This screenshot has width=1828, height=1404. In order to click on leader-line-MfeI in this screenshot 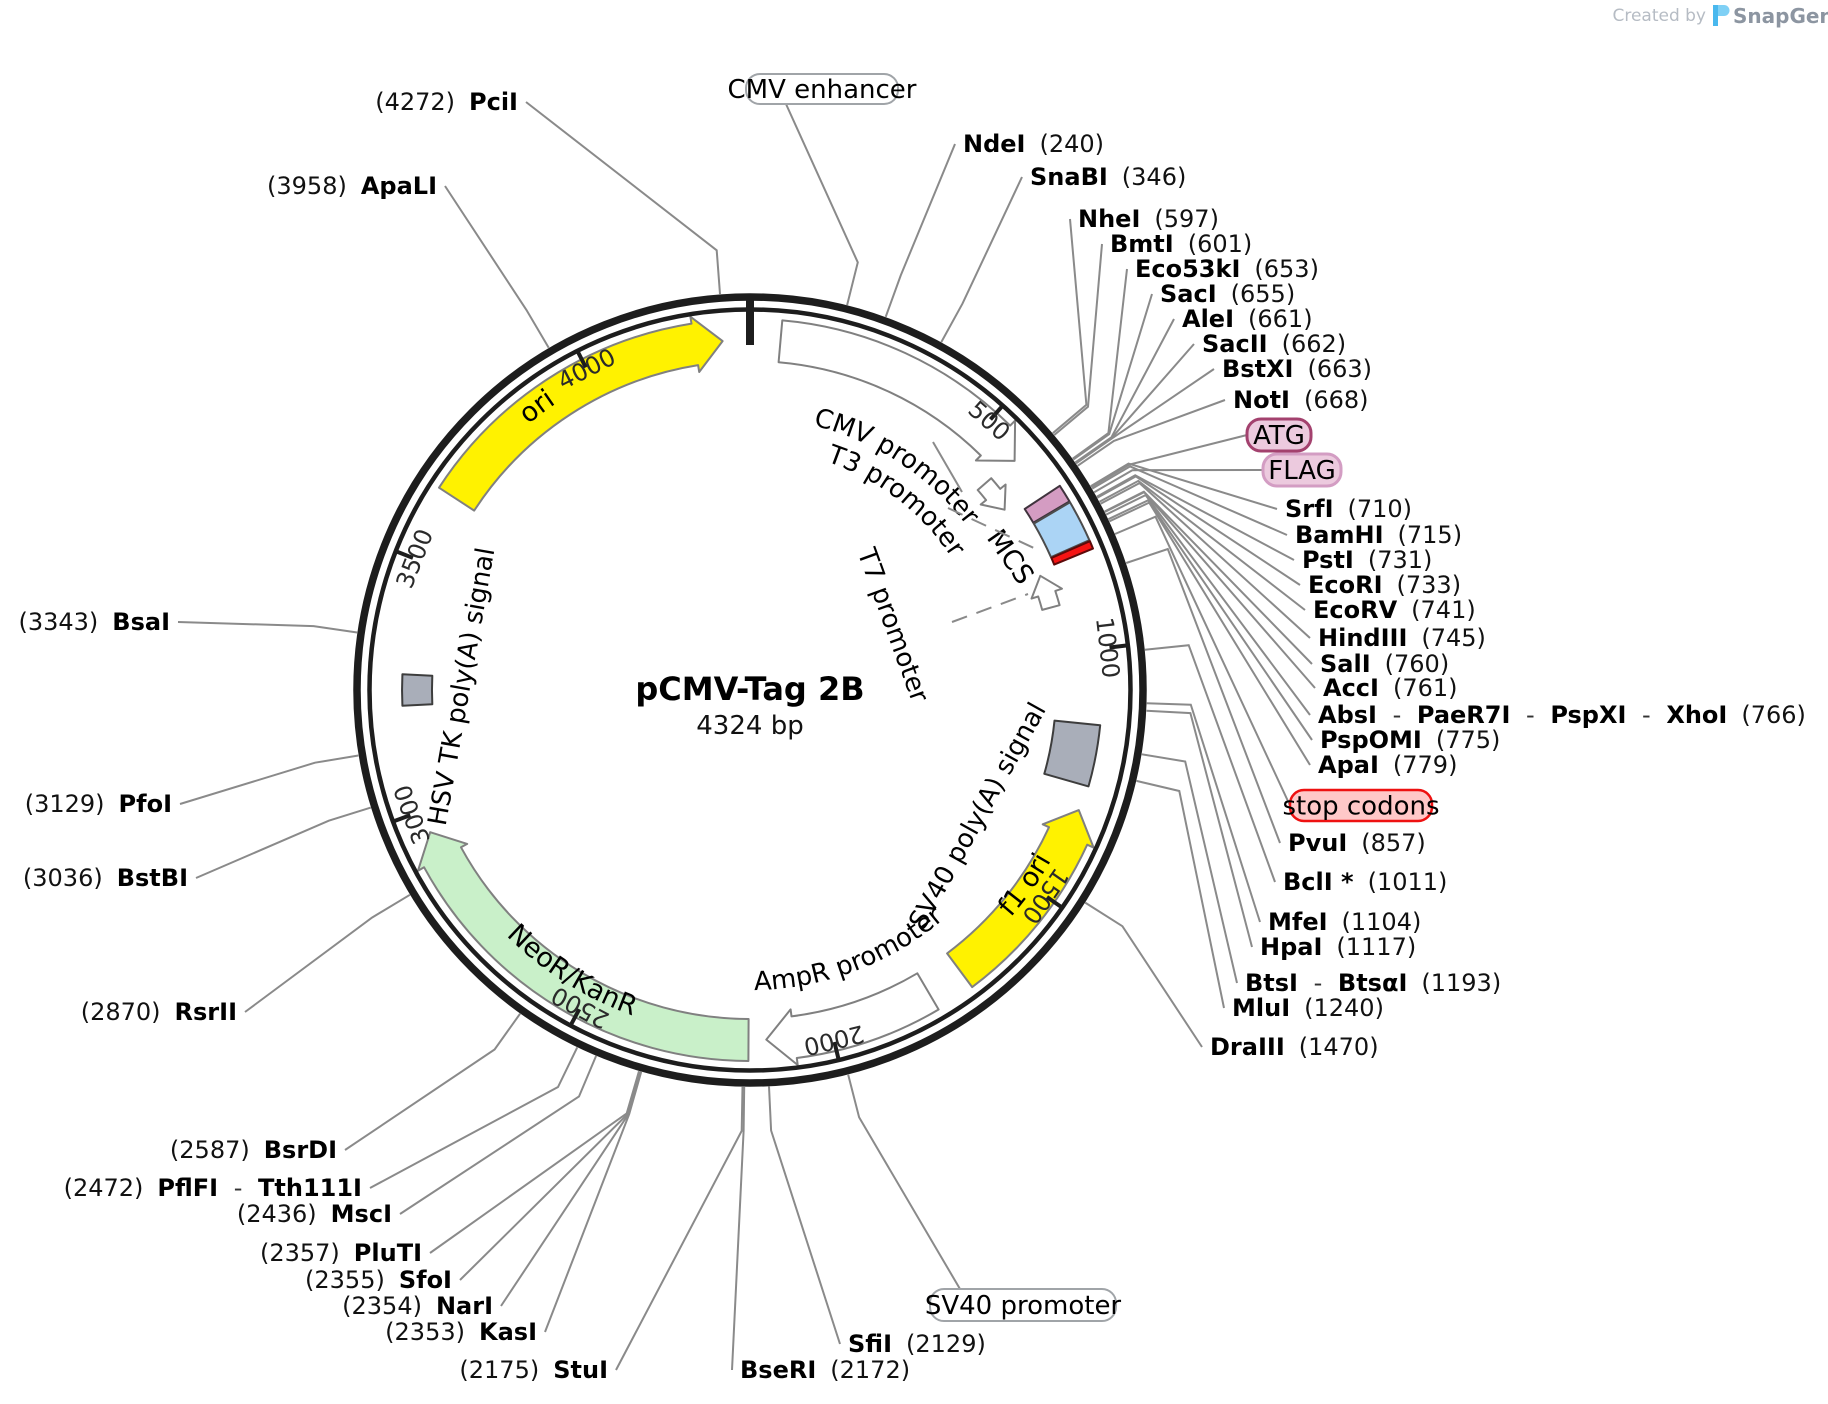, I will do `click(1203, 812)`.